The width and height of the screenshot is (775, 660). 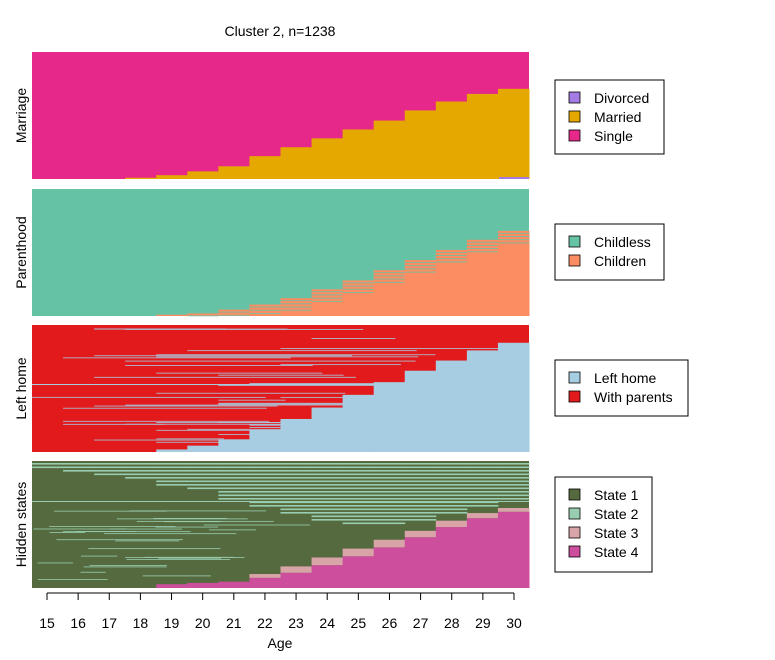 I want to click on x-tick-label: 16, so click(x=78, y=623).